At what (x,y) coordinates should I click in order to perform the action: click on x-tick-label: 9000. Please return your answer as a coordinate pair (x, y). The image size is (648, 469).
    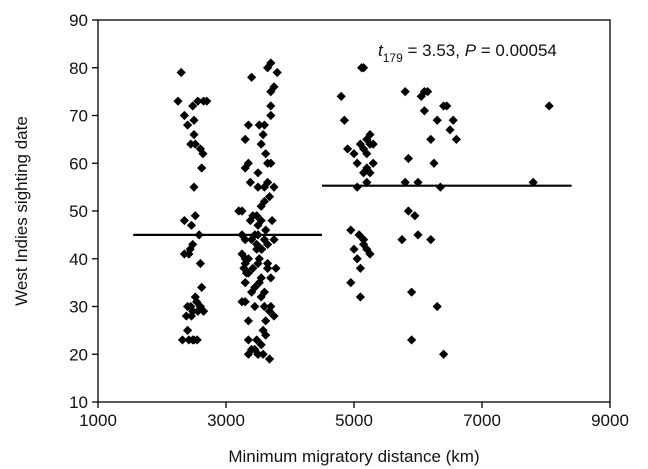
    Looking at the image, I should click on (610, 420).